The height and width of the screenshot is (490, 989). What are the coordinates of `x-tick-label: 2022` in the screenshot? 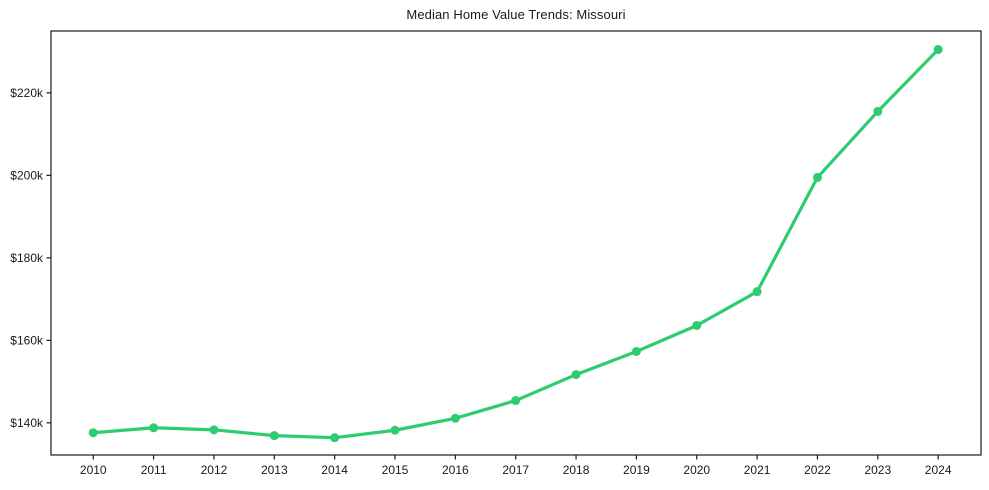 It's located at (817, 470).